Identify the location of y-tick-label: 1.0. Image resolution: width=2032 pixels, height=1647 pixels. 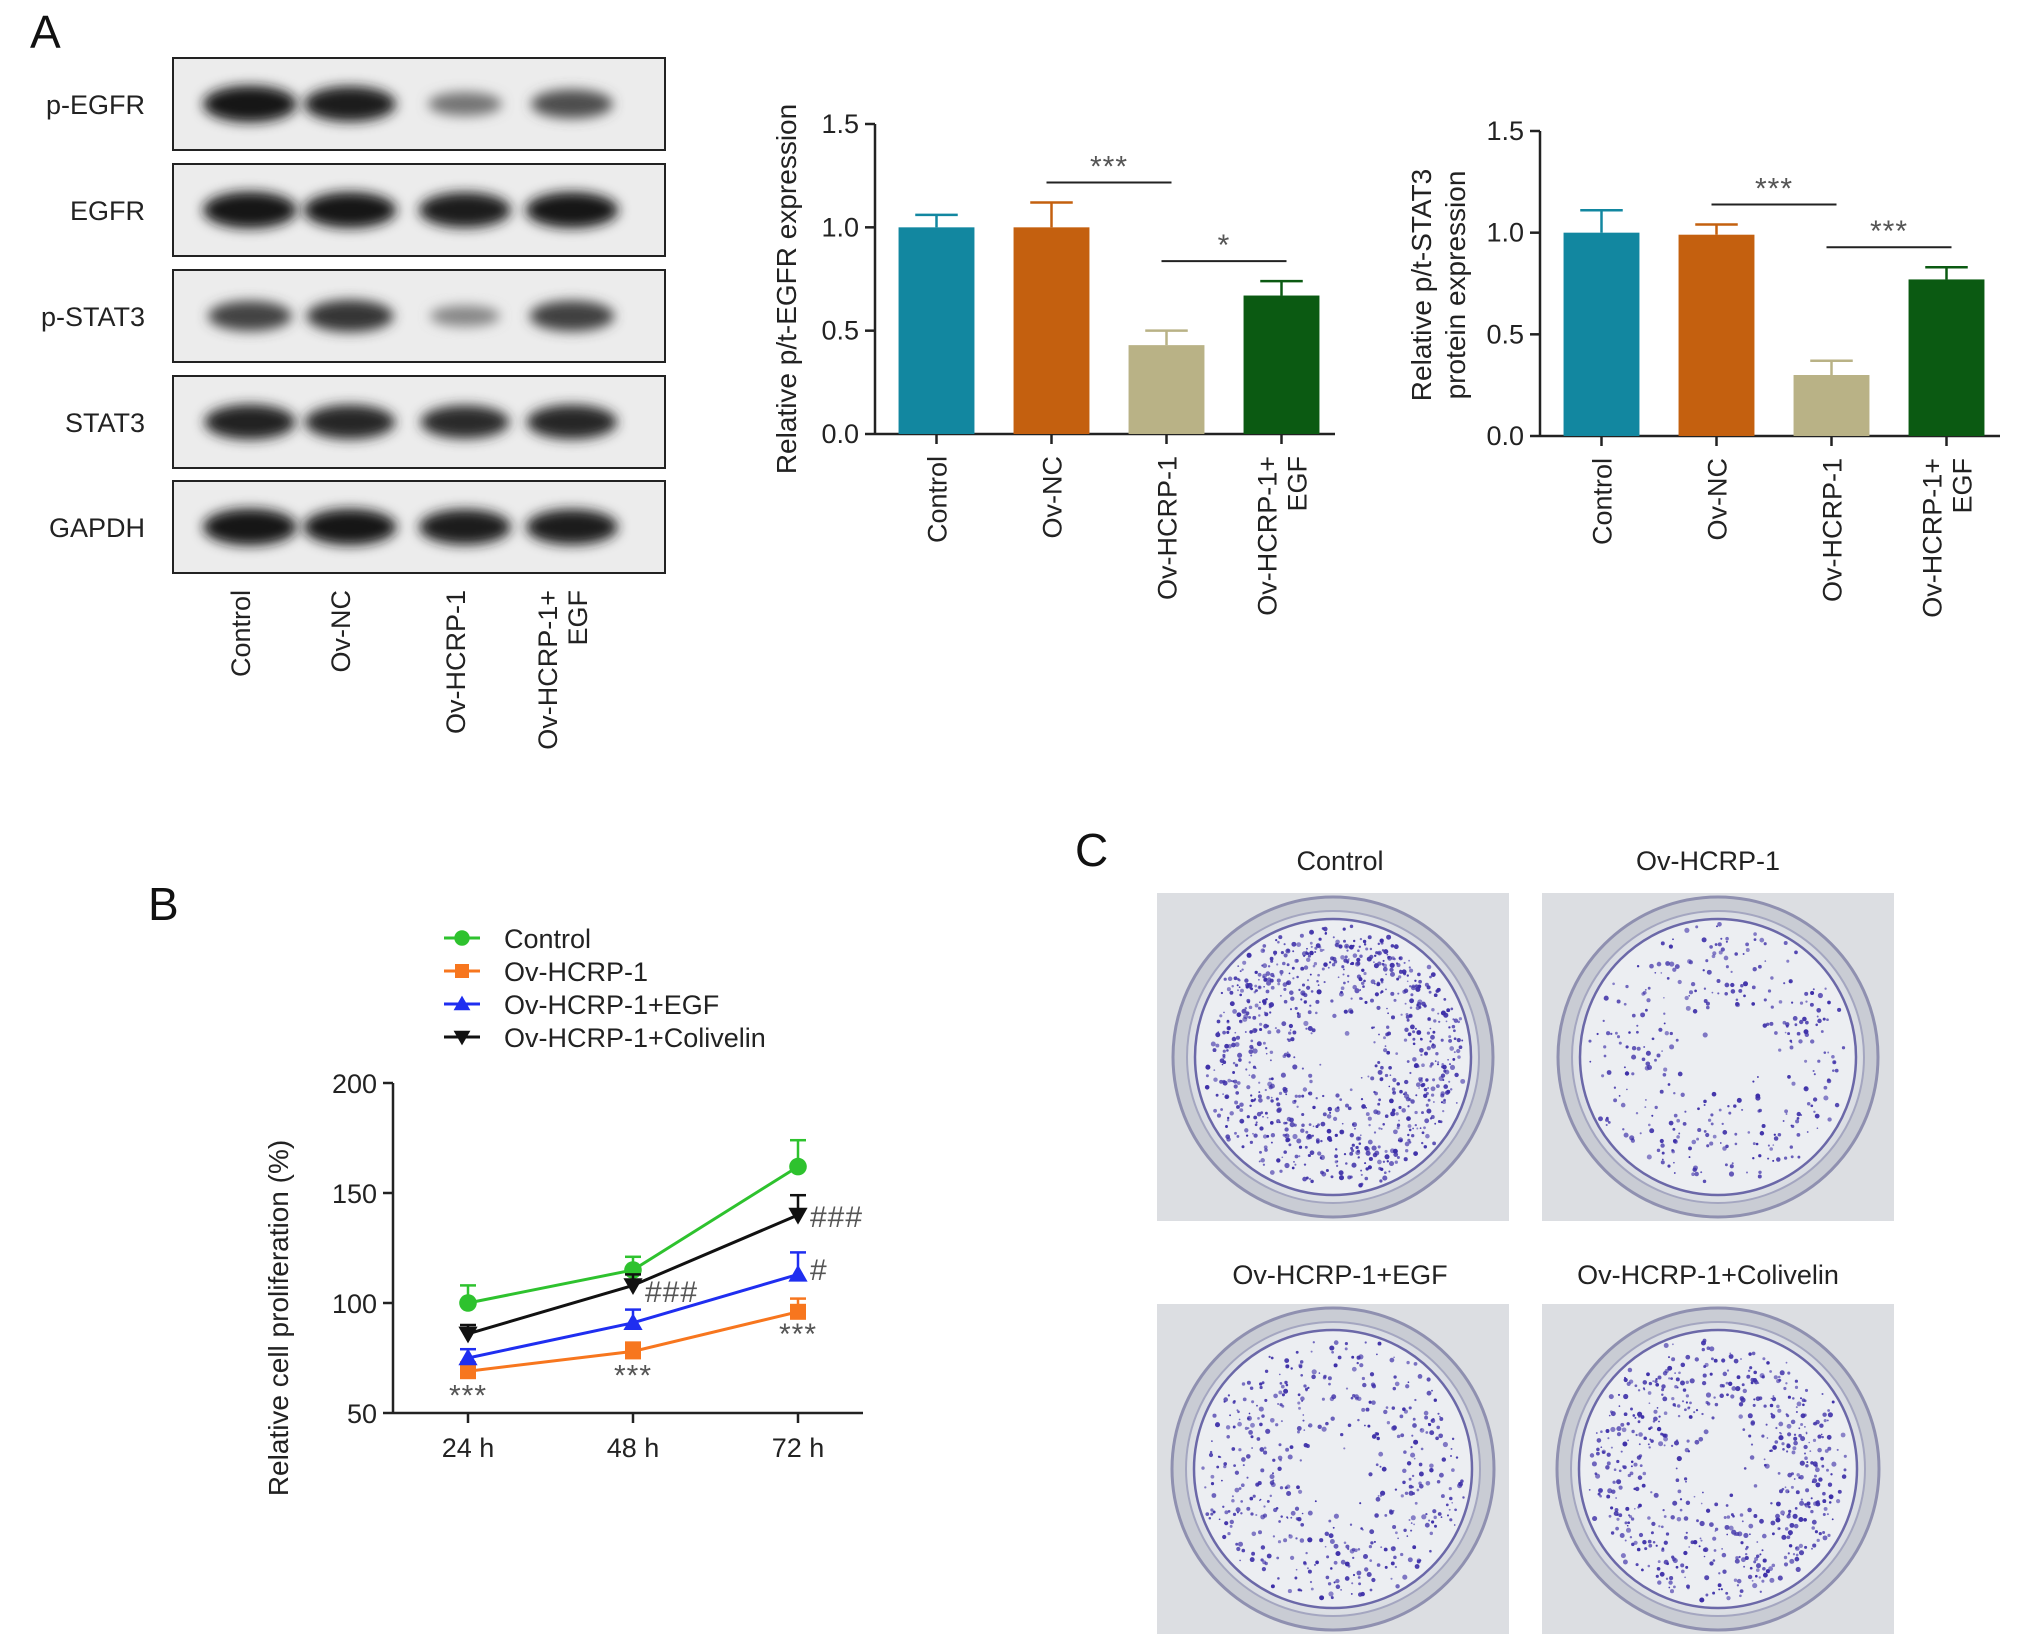
(840, 227).